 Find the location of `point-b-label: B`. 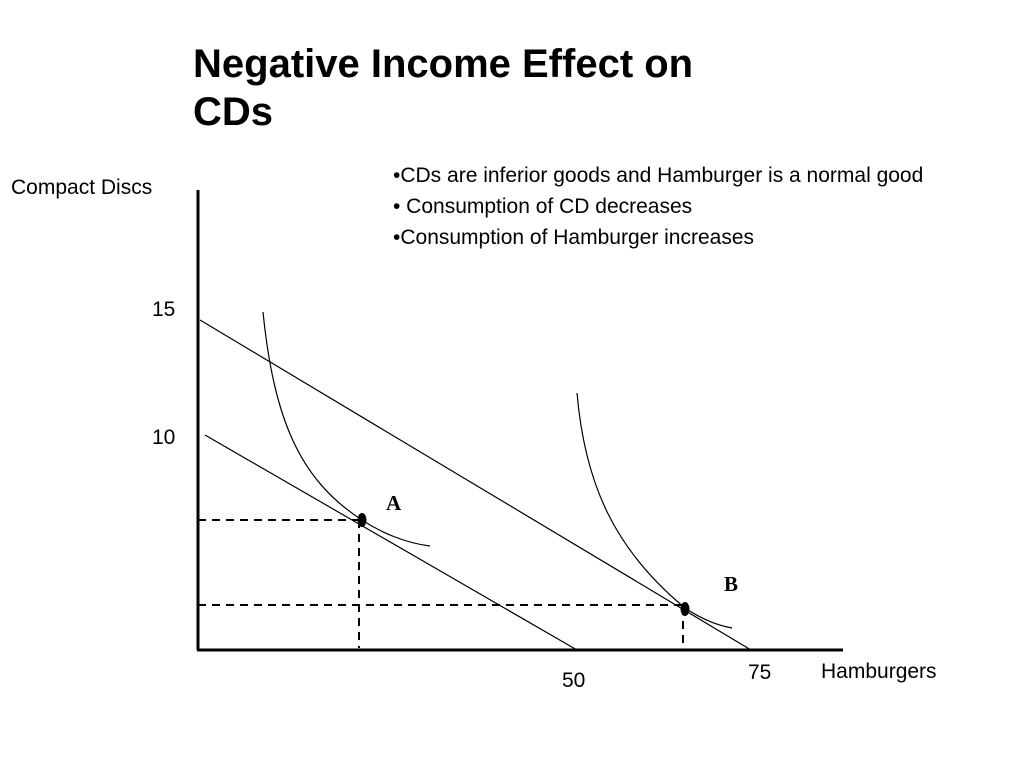

point-b-label: B is located at coordinates (731, 584).